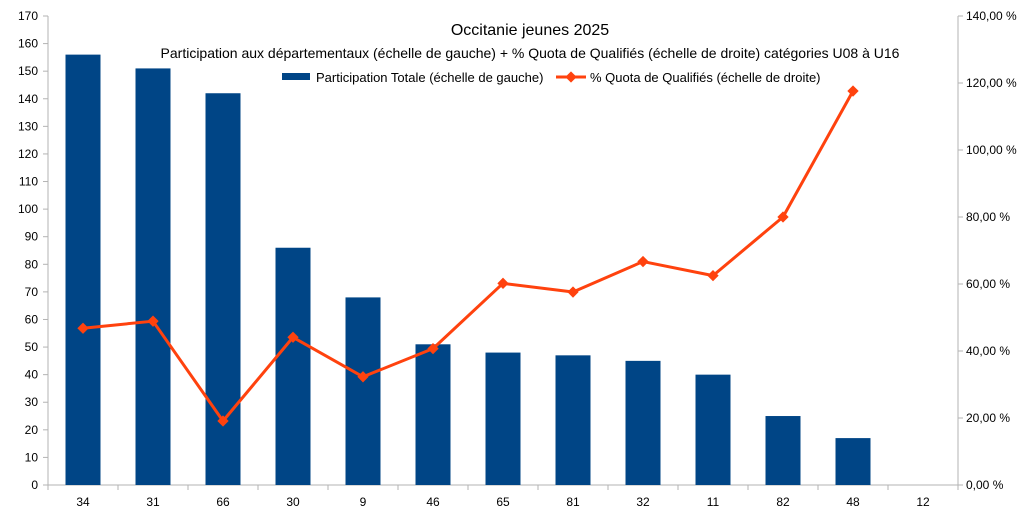  I want to click on left-tick-label: 0, so click(34, 485).